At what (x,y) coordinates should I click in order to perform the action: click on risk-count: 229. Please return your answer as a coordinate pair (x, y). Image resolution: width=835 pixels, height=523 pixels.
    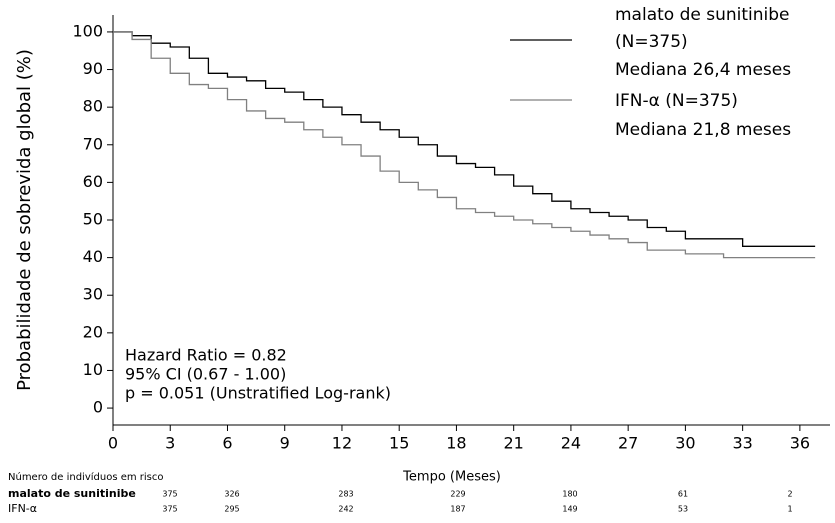
    Looking at the image, I should click on (457, 494).